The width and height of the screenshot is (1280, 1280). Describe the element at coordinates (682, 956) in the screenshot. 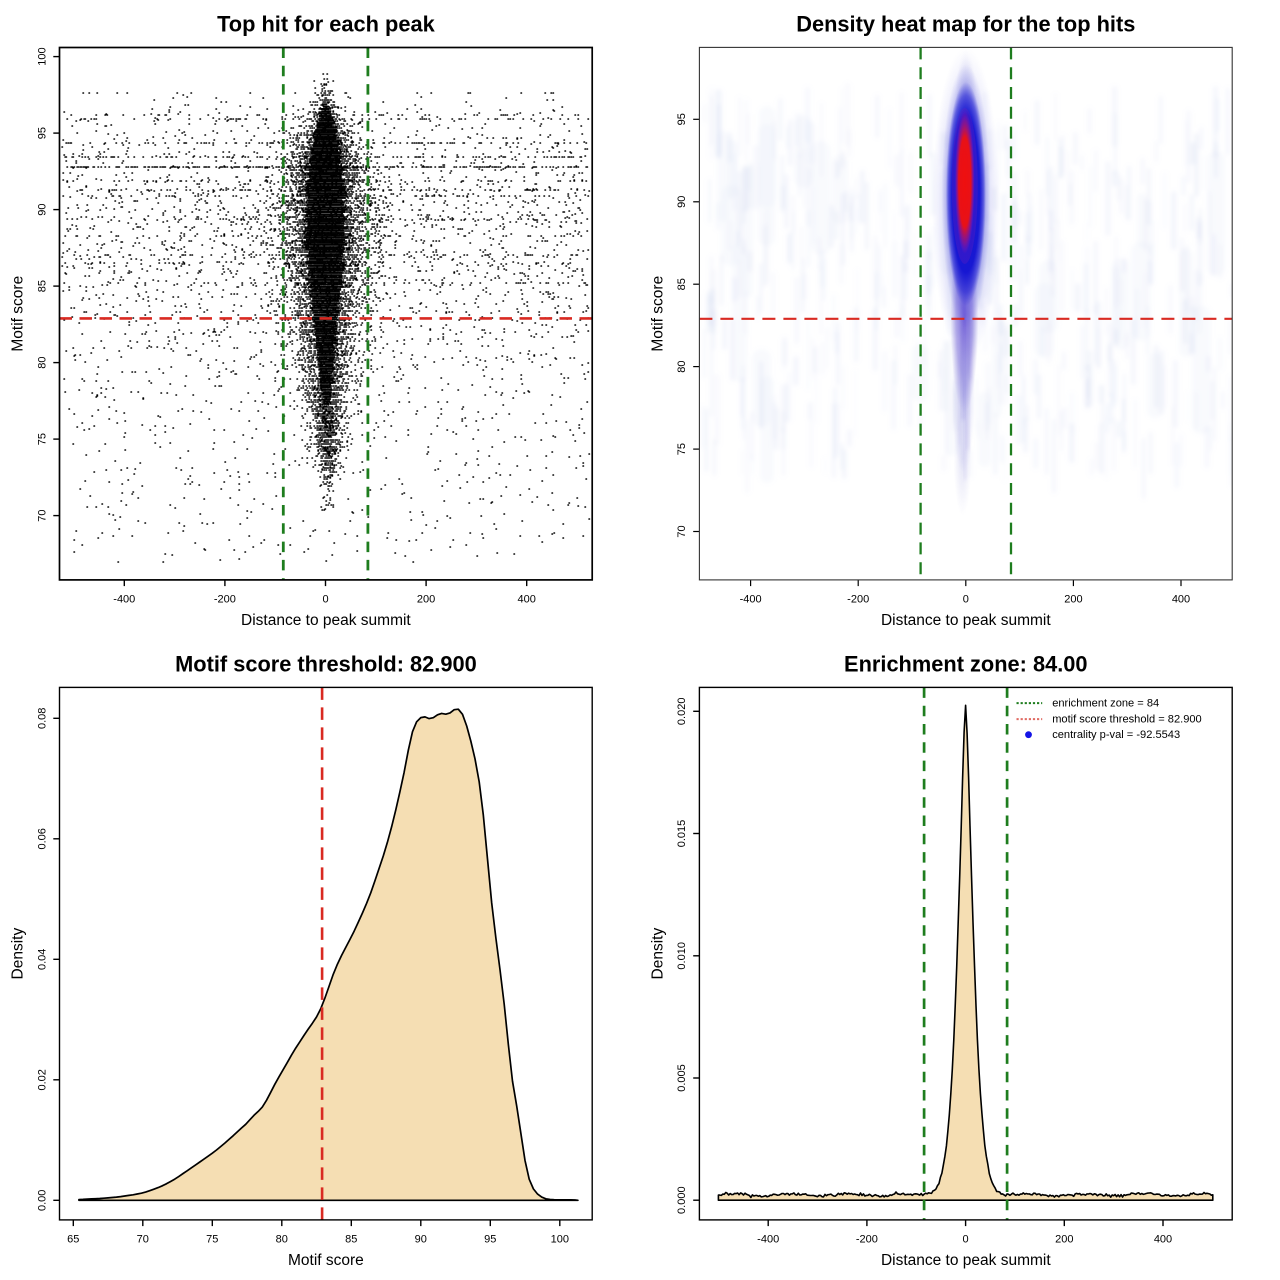

I see `svg-text: 0.010` at that location.